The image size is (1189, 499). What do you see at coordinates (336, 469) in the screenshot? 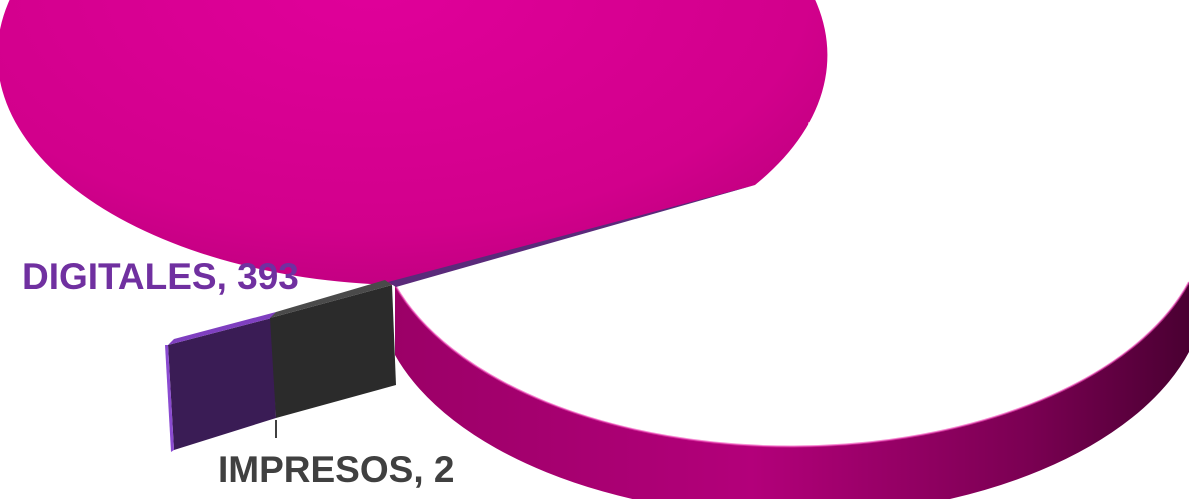
I see `label-impresos: IMPRESOS, 2` at bounding box center [336, 469].